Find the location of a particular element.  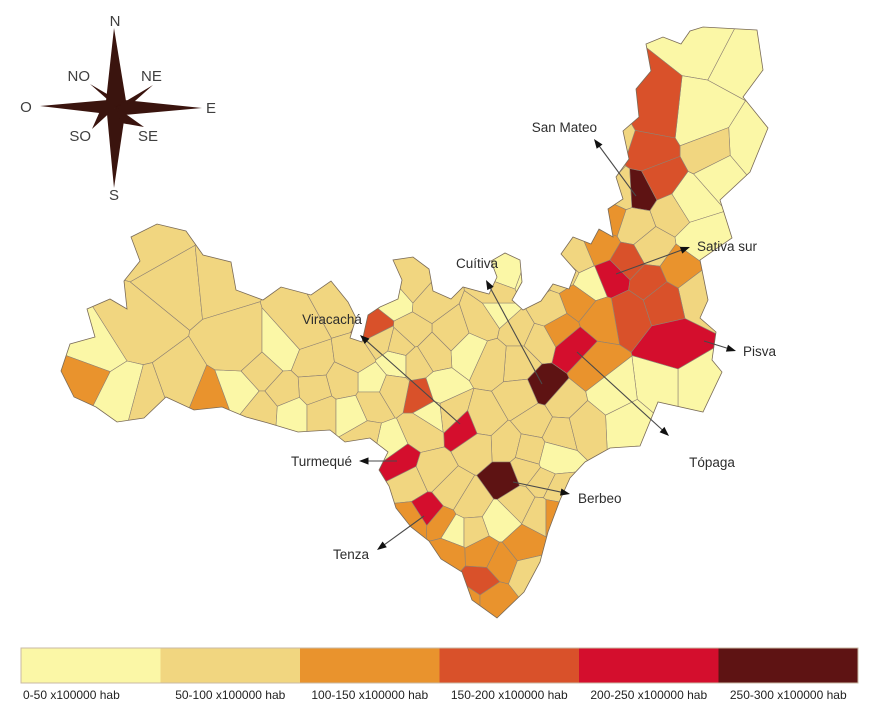

callout-label: Turmequé is located at coordinates (321, 461).